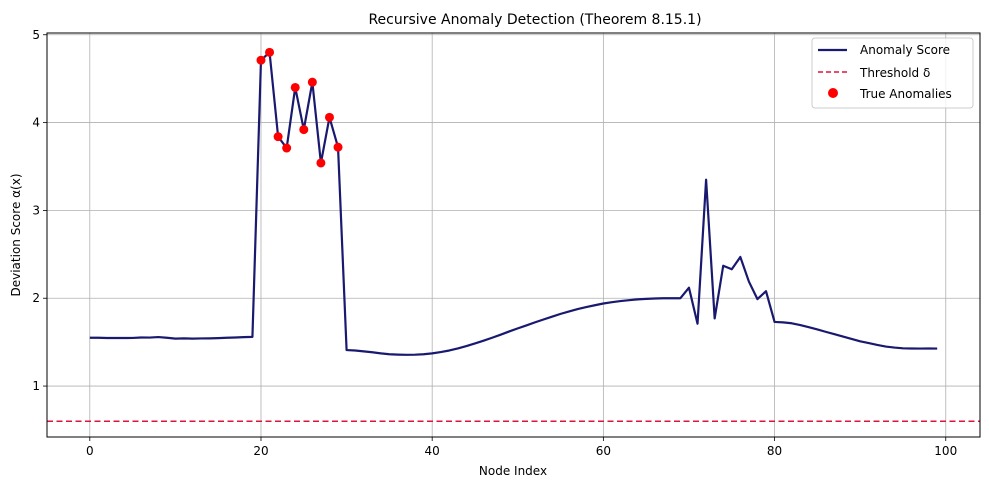 The image size is (989, 490). I want to click on legend: Anomaly Score Threshold δ True Anomalies, so click(892, 73).